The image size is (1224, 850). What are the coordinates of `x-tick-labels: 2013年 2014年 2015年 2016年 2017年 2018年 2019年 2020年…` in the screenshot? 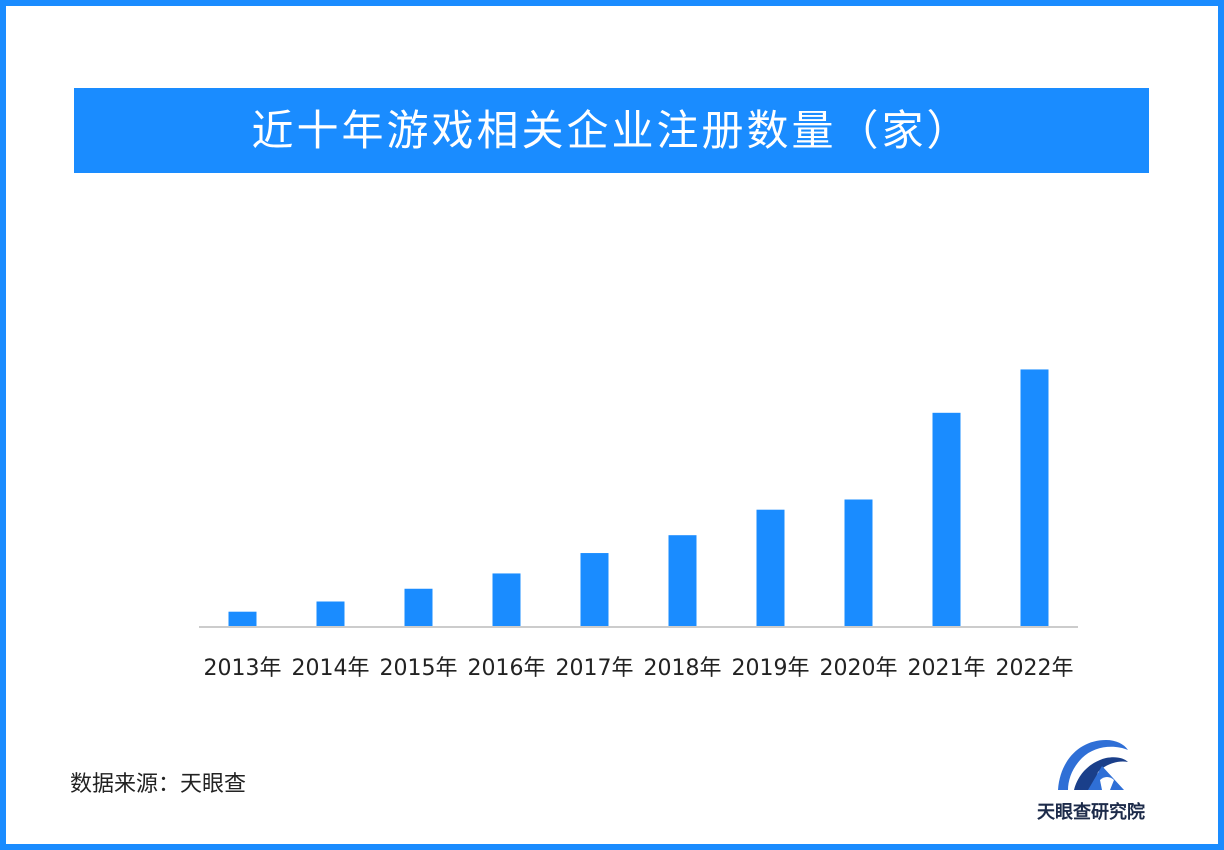 It's located at (639, 668).